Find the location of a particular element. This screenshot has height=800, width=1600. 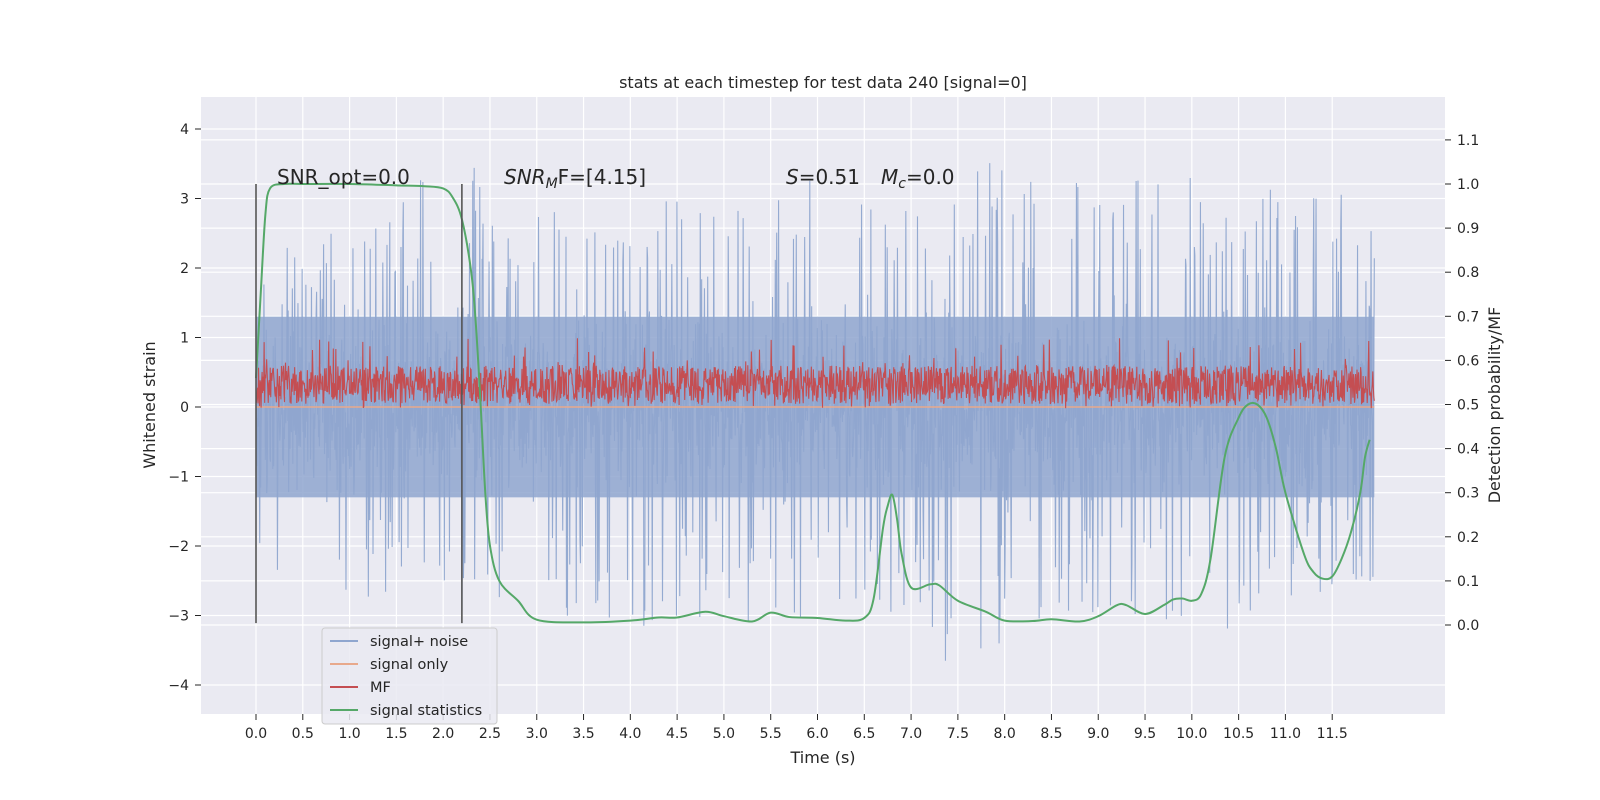

y-tick-label: −3 is located at coordinates (178, 617).